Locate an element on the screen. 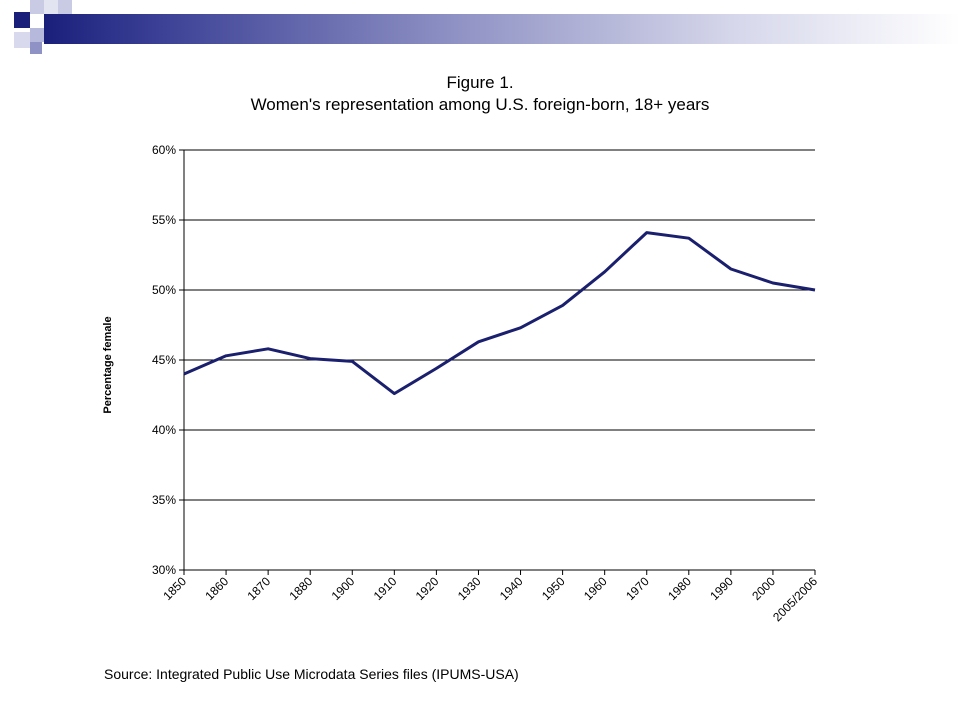 This screenshot has width=960, height=720. y-tick-label: 60% is located at coordinates (164, 150).